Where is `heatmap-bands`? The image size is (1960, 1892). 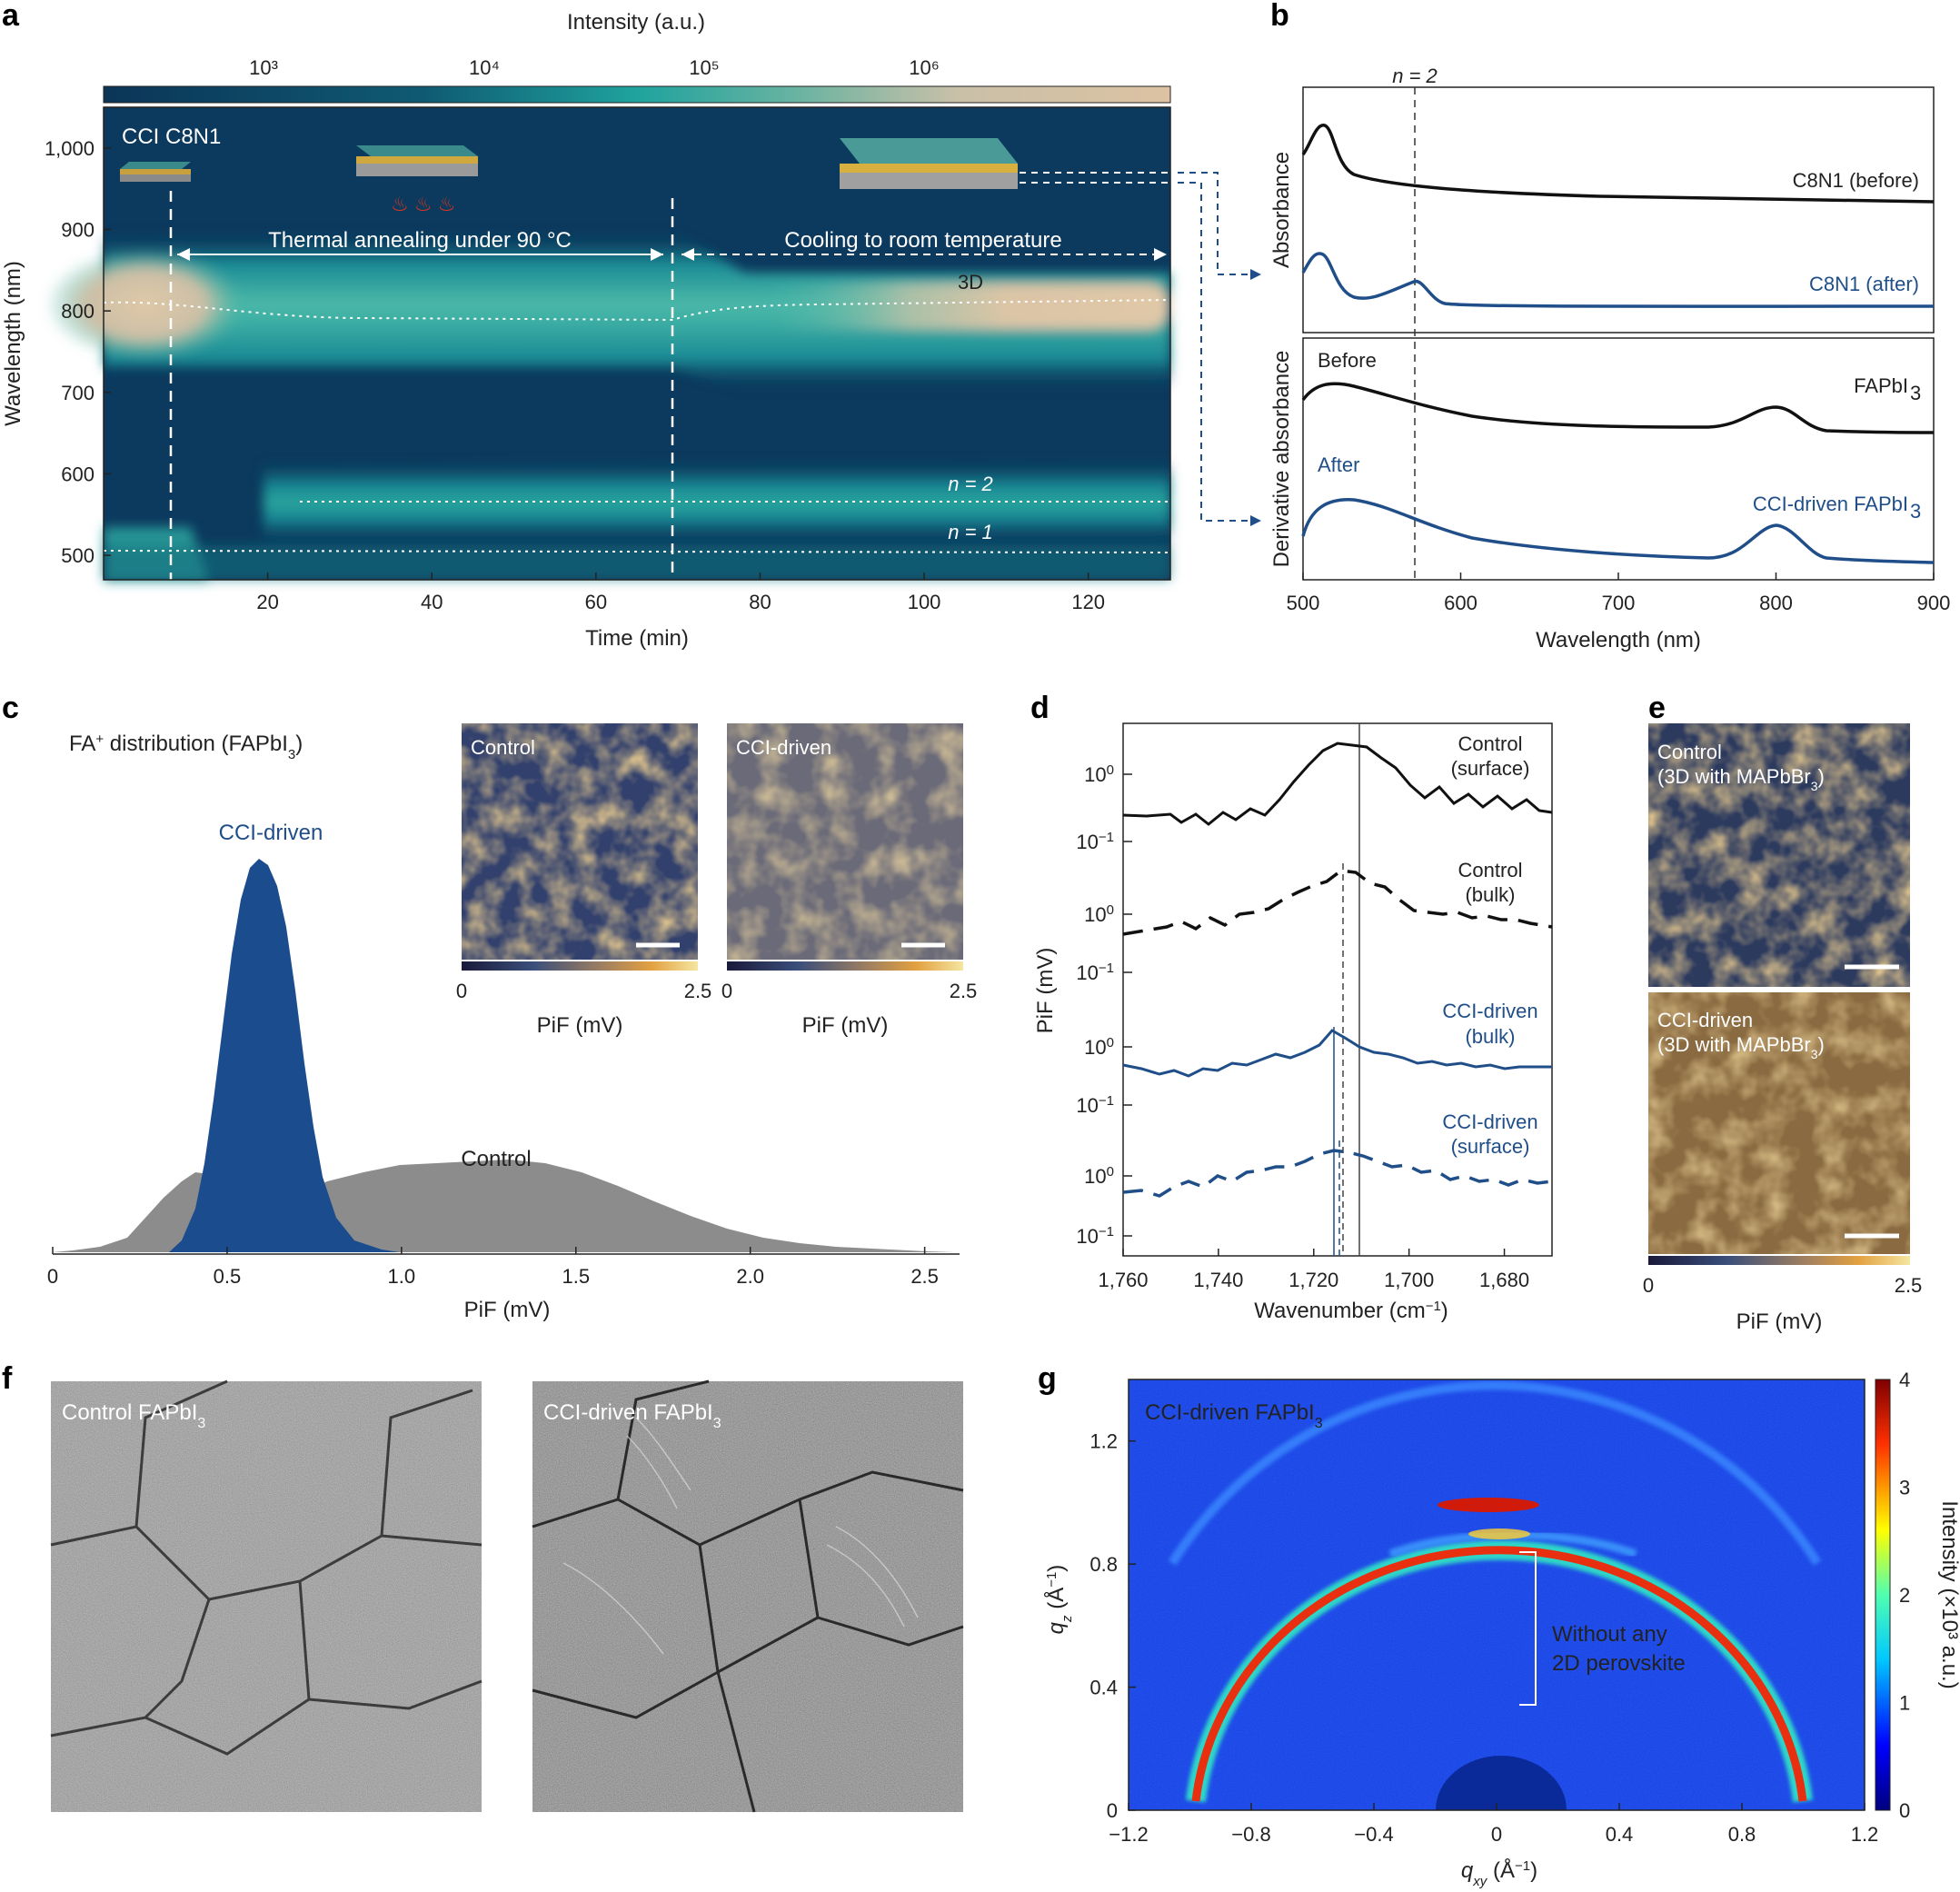
heatmap-bands is located at coordinates (607, 407).